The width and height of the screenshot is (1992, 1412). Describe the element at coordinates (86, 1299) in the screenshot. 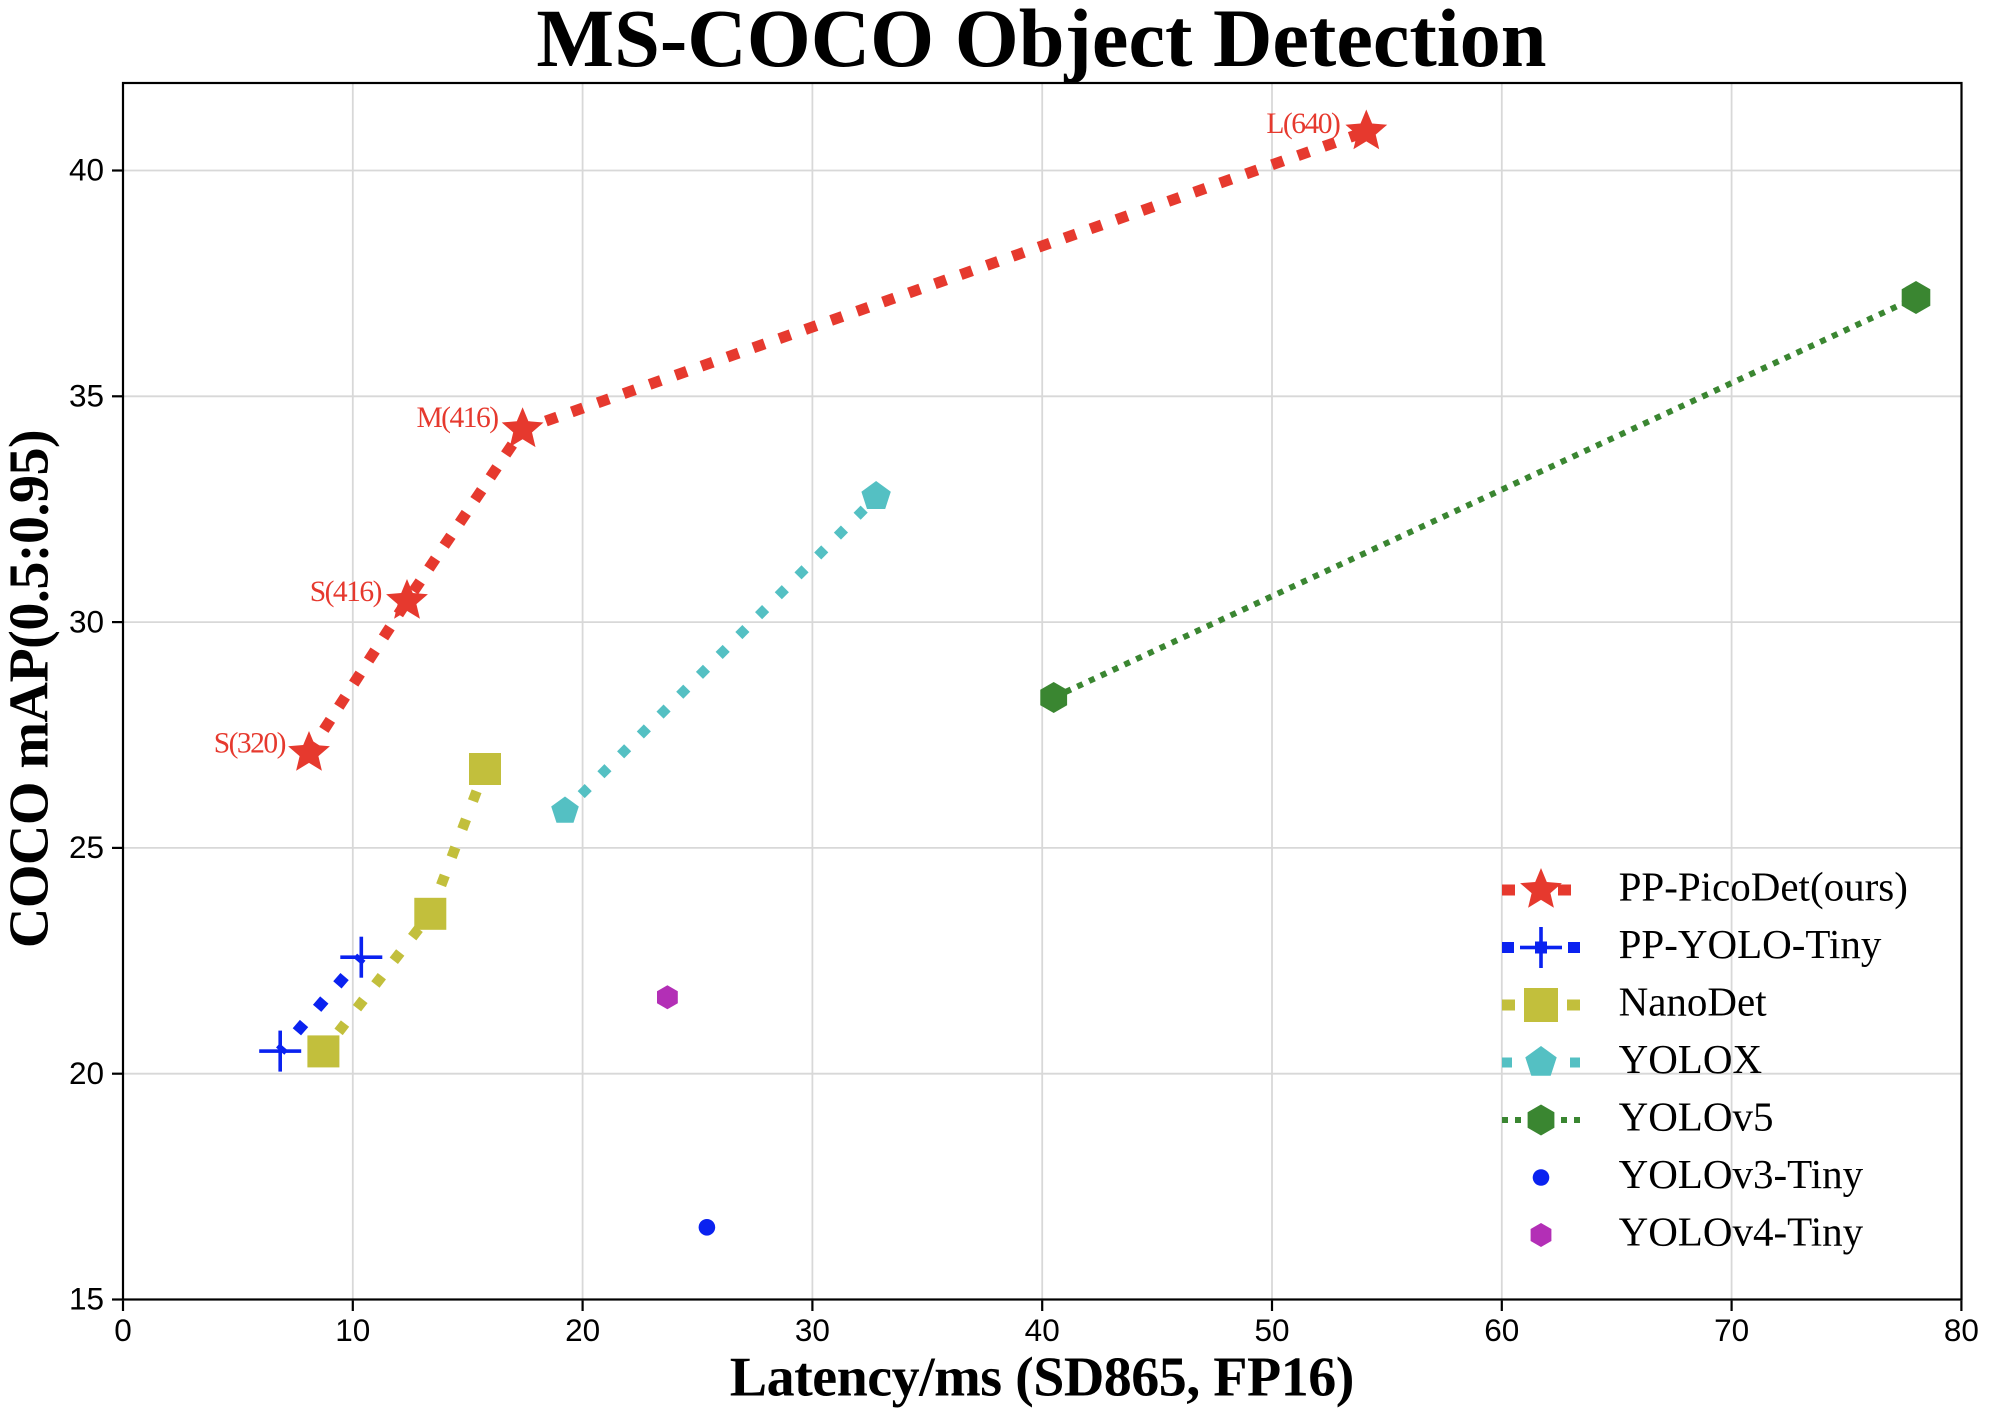

I see `svg-text: 15` at that location.